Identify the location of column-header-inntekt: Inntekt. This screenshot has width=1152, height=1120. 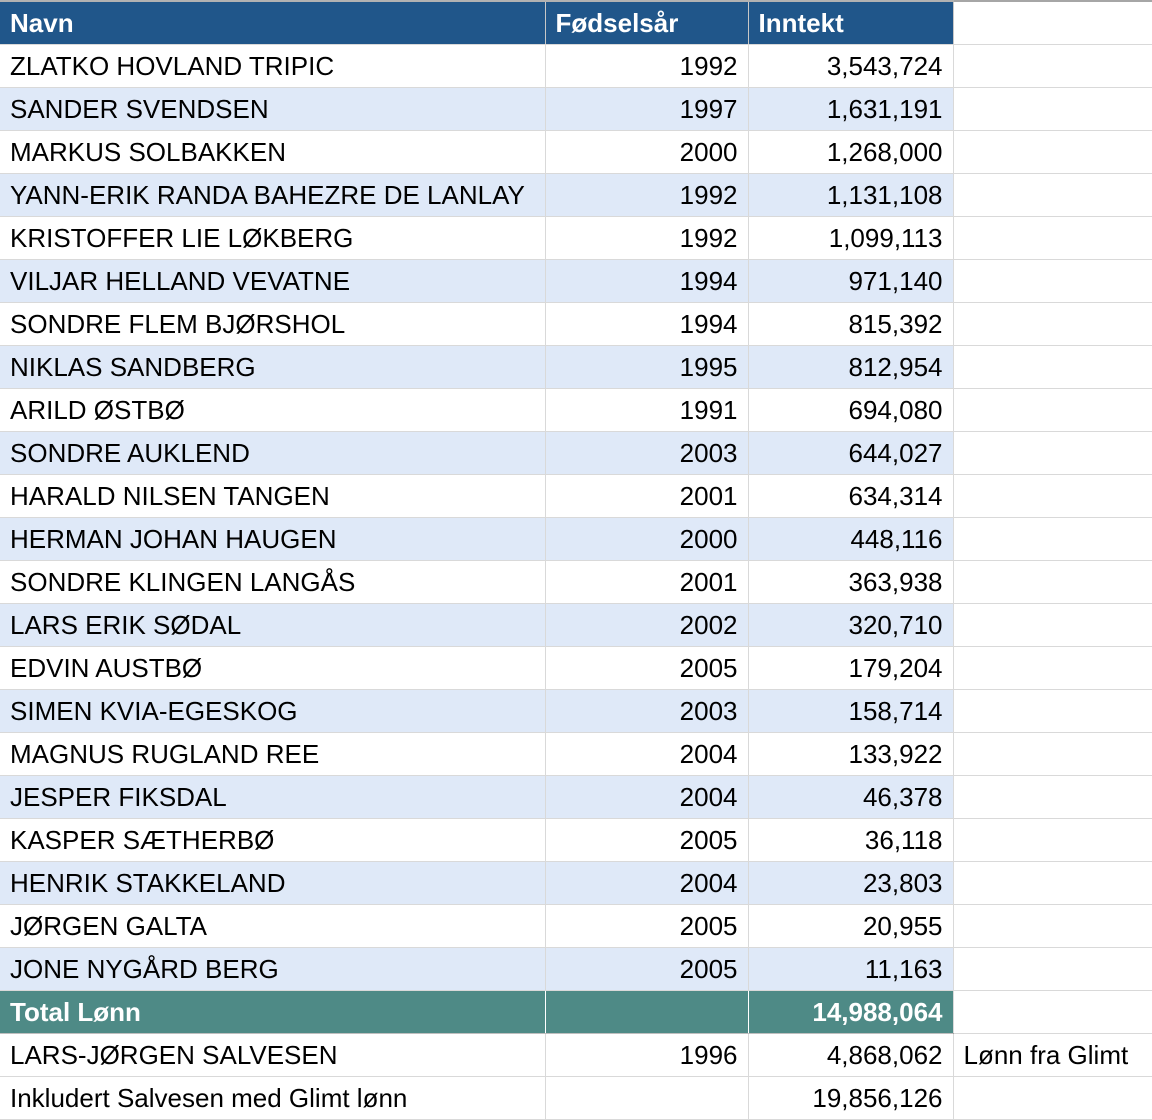
(851, 22).